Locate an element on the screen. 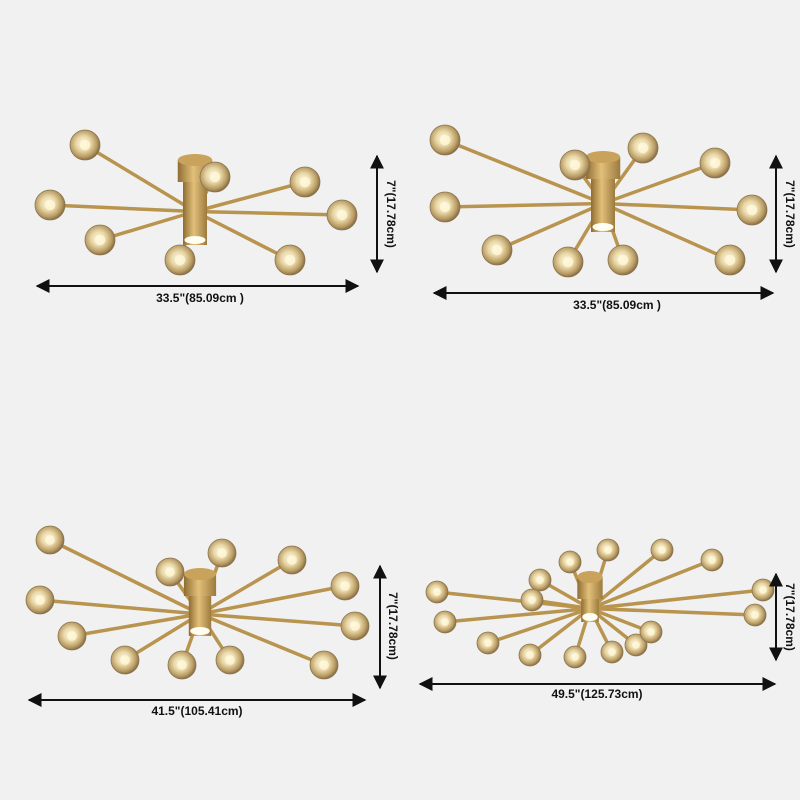 This screenshot has height=800, width=800. width-label: 49.5"(125.73cm) is located at coordinates (596, 694).